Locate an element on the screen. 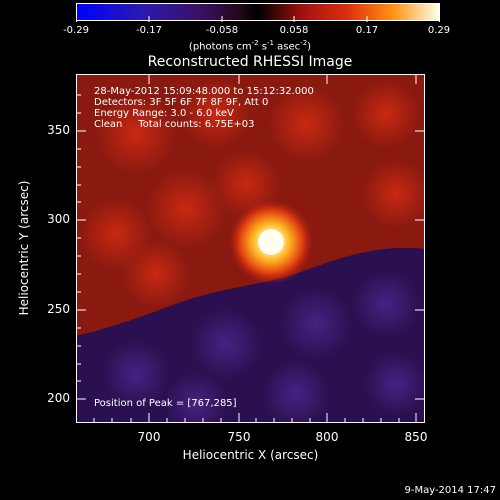  colorbar-tick-label: -0.29 is located at coordinates (76, 30).